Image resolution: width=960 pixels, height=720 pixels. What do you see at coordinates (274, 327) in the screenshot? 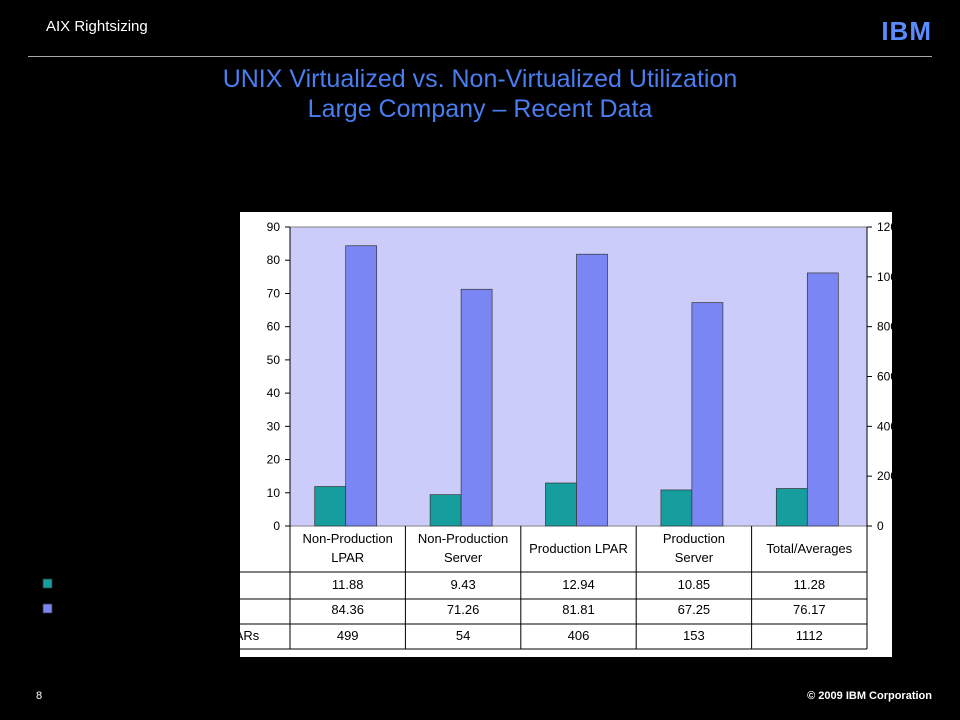
I see `y-axis-tick-label: 60` at bounding box center [274, 327].